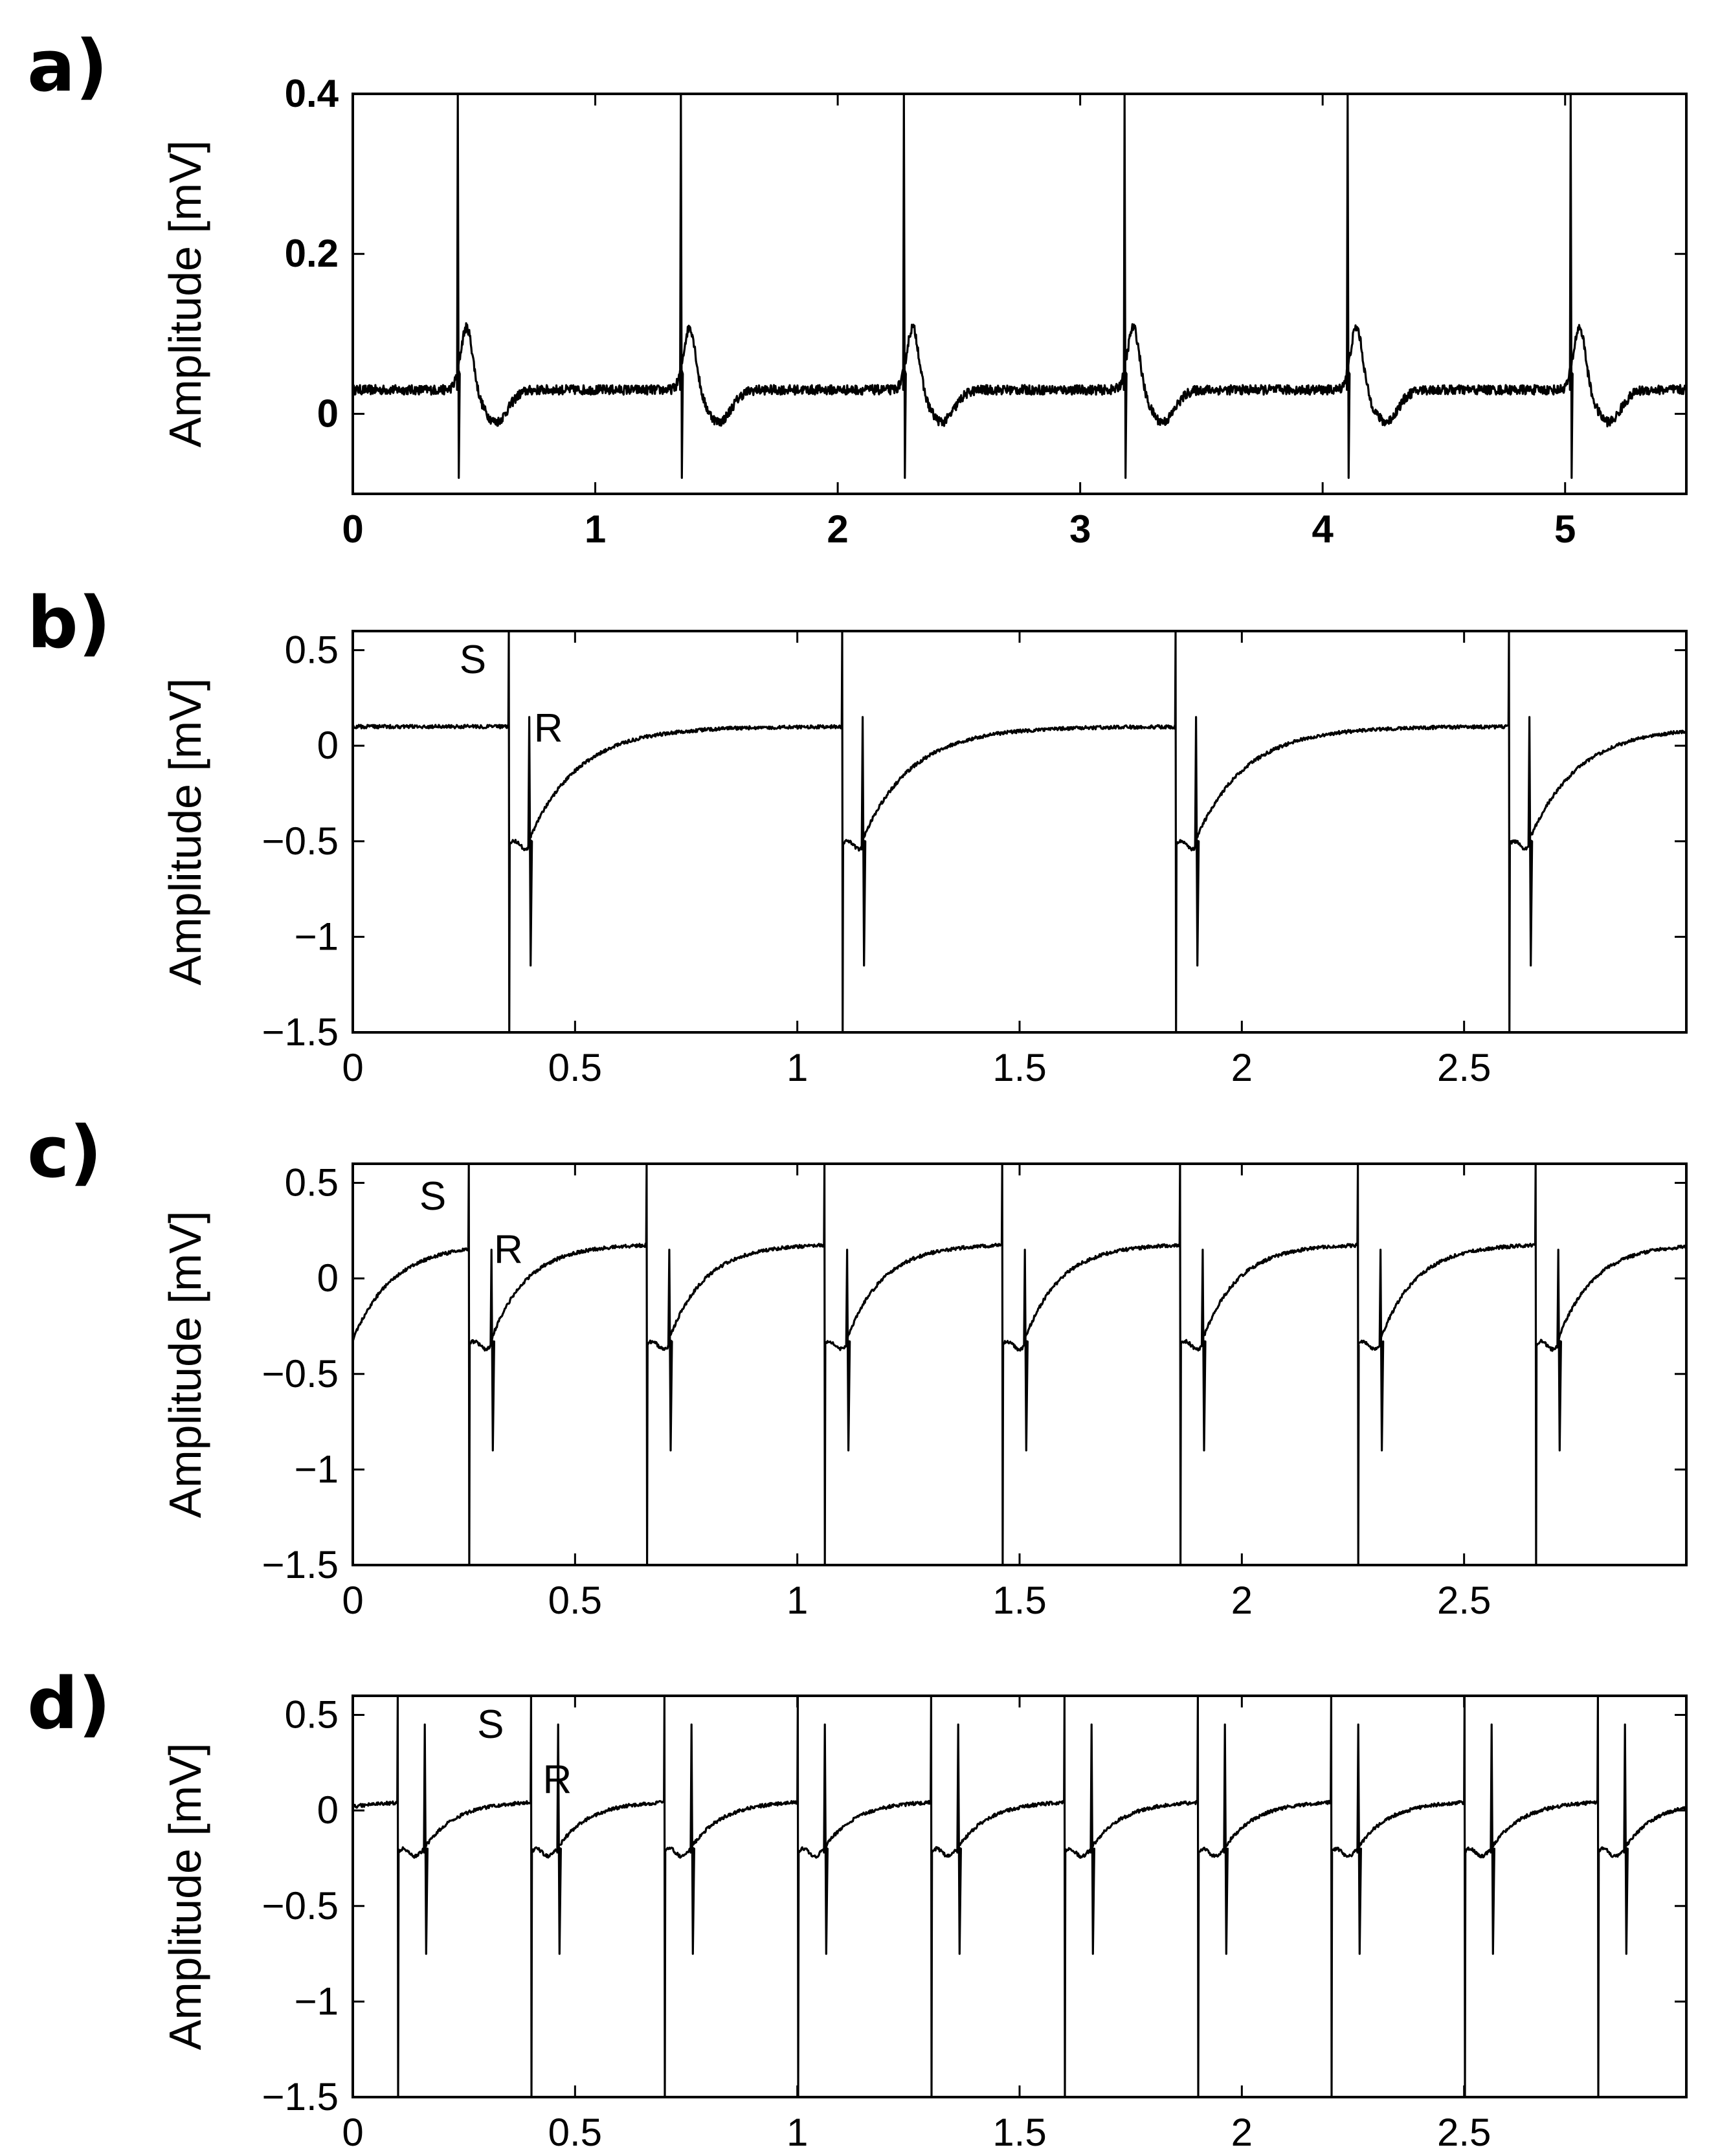 This screenshot has height=2156, width=1720. I want to click on x-tick-label: 3, so click(1080, 529).